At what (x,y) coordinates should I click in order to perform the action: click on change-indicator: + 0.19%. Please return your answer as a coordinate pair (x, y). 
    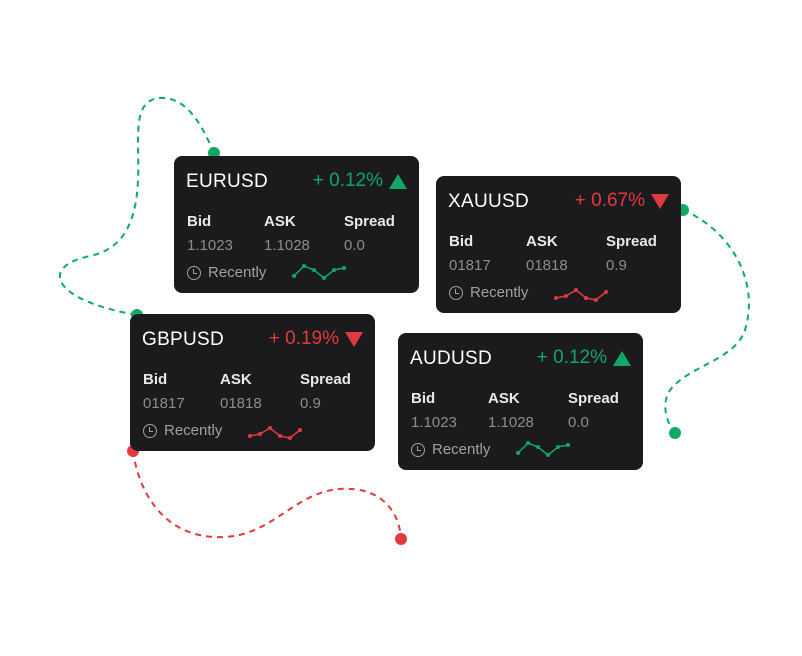
    Looking at the image, I should click on (316, 339).